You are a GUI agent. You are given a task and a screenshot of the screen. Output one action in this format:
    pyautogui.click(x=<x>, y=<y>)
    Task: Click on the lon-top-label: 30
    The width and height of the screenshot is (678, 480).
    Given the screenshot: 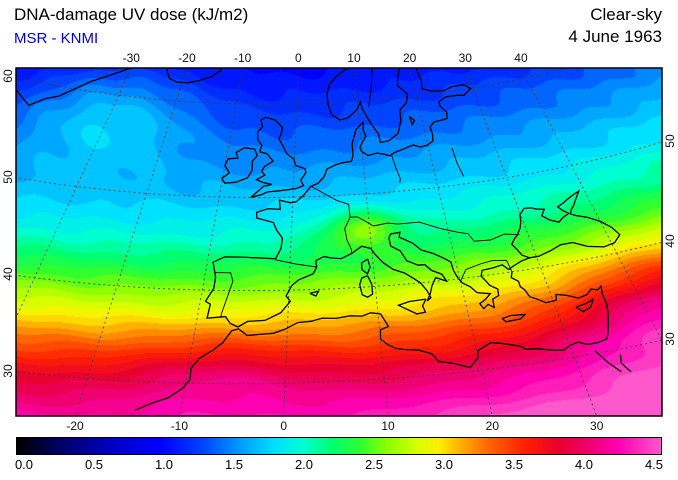 What is the action you would take?
    pyautogui.click(x=465, y=58)
    